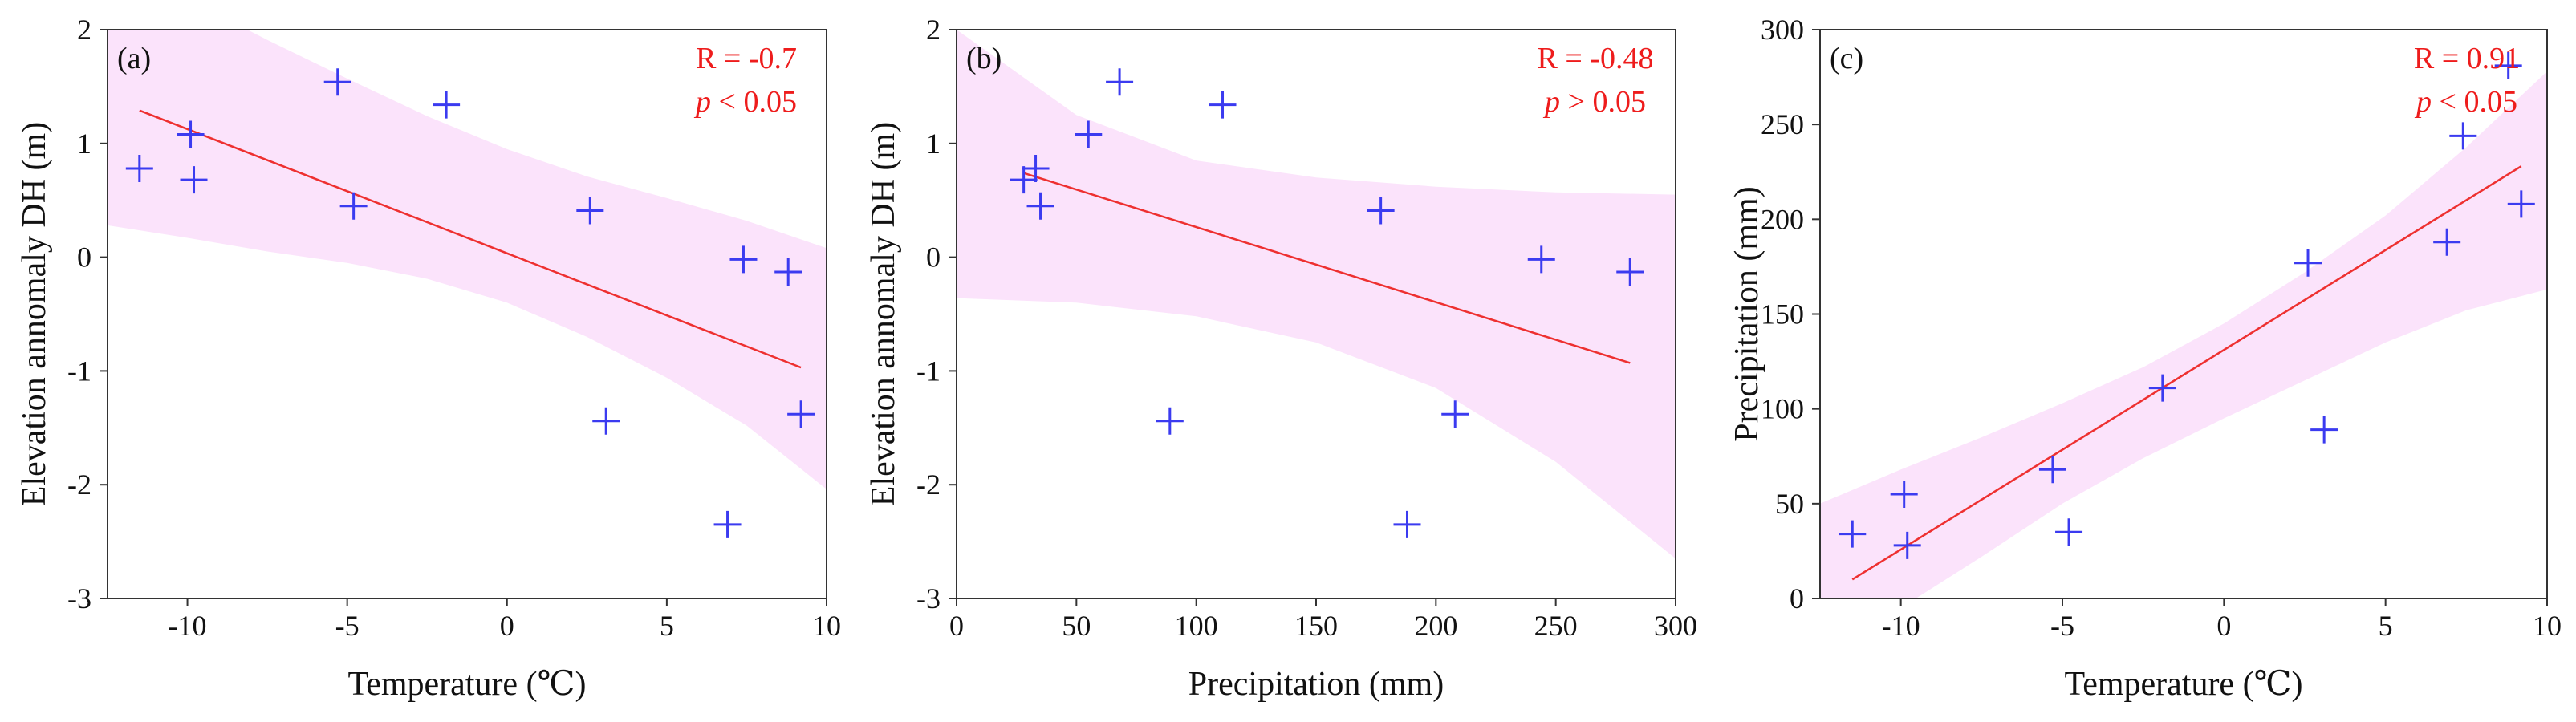 The width and height of the screenshot is (2576, 722). I want to click on y-tick-label: 100, so click(1783, 409).